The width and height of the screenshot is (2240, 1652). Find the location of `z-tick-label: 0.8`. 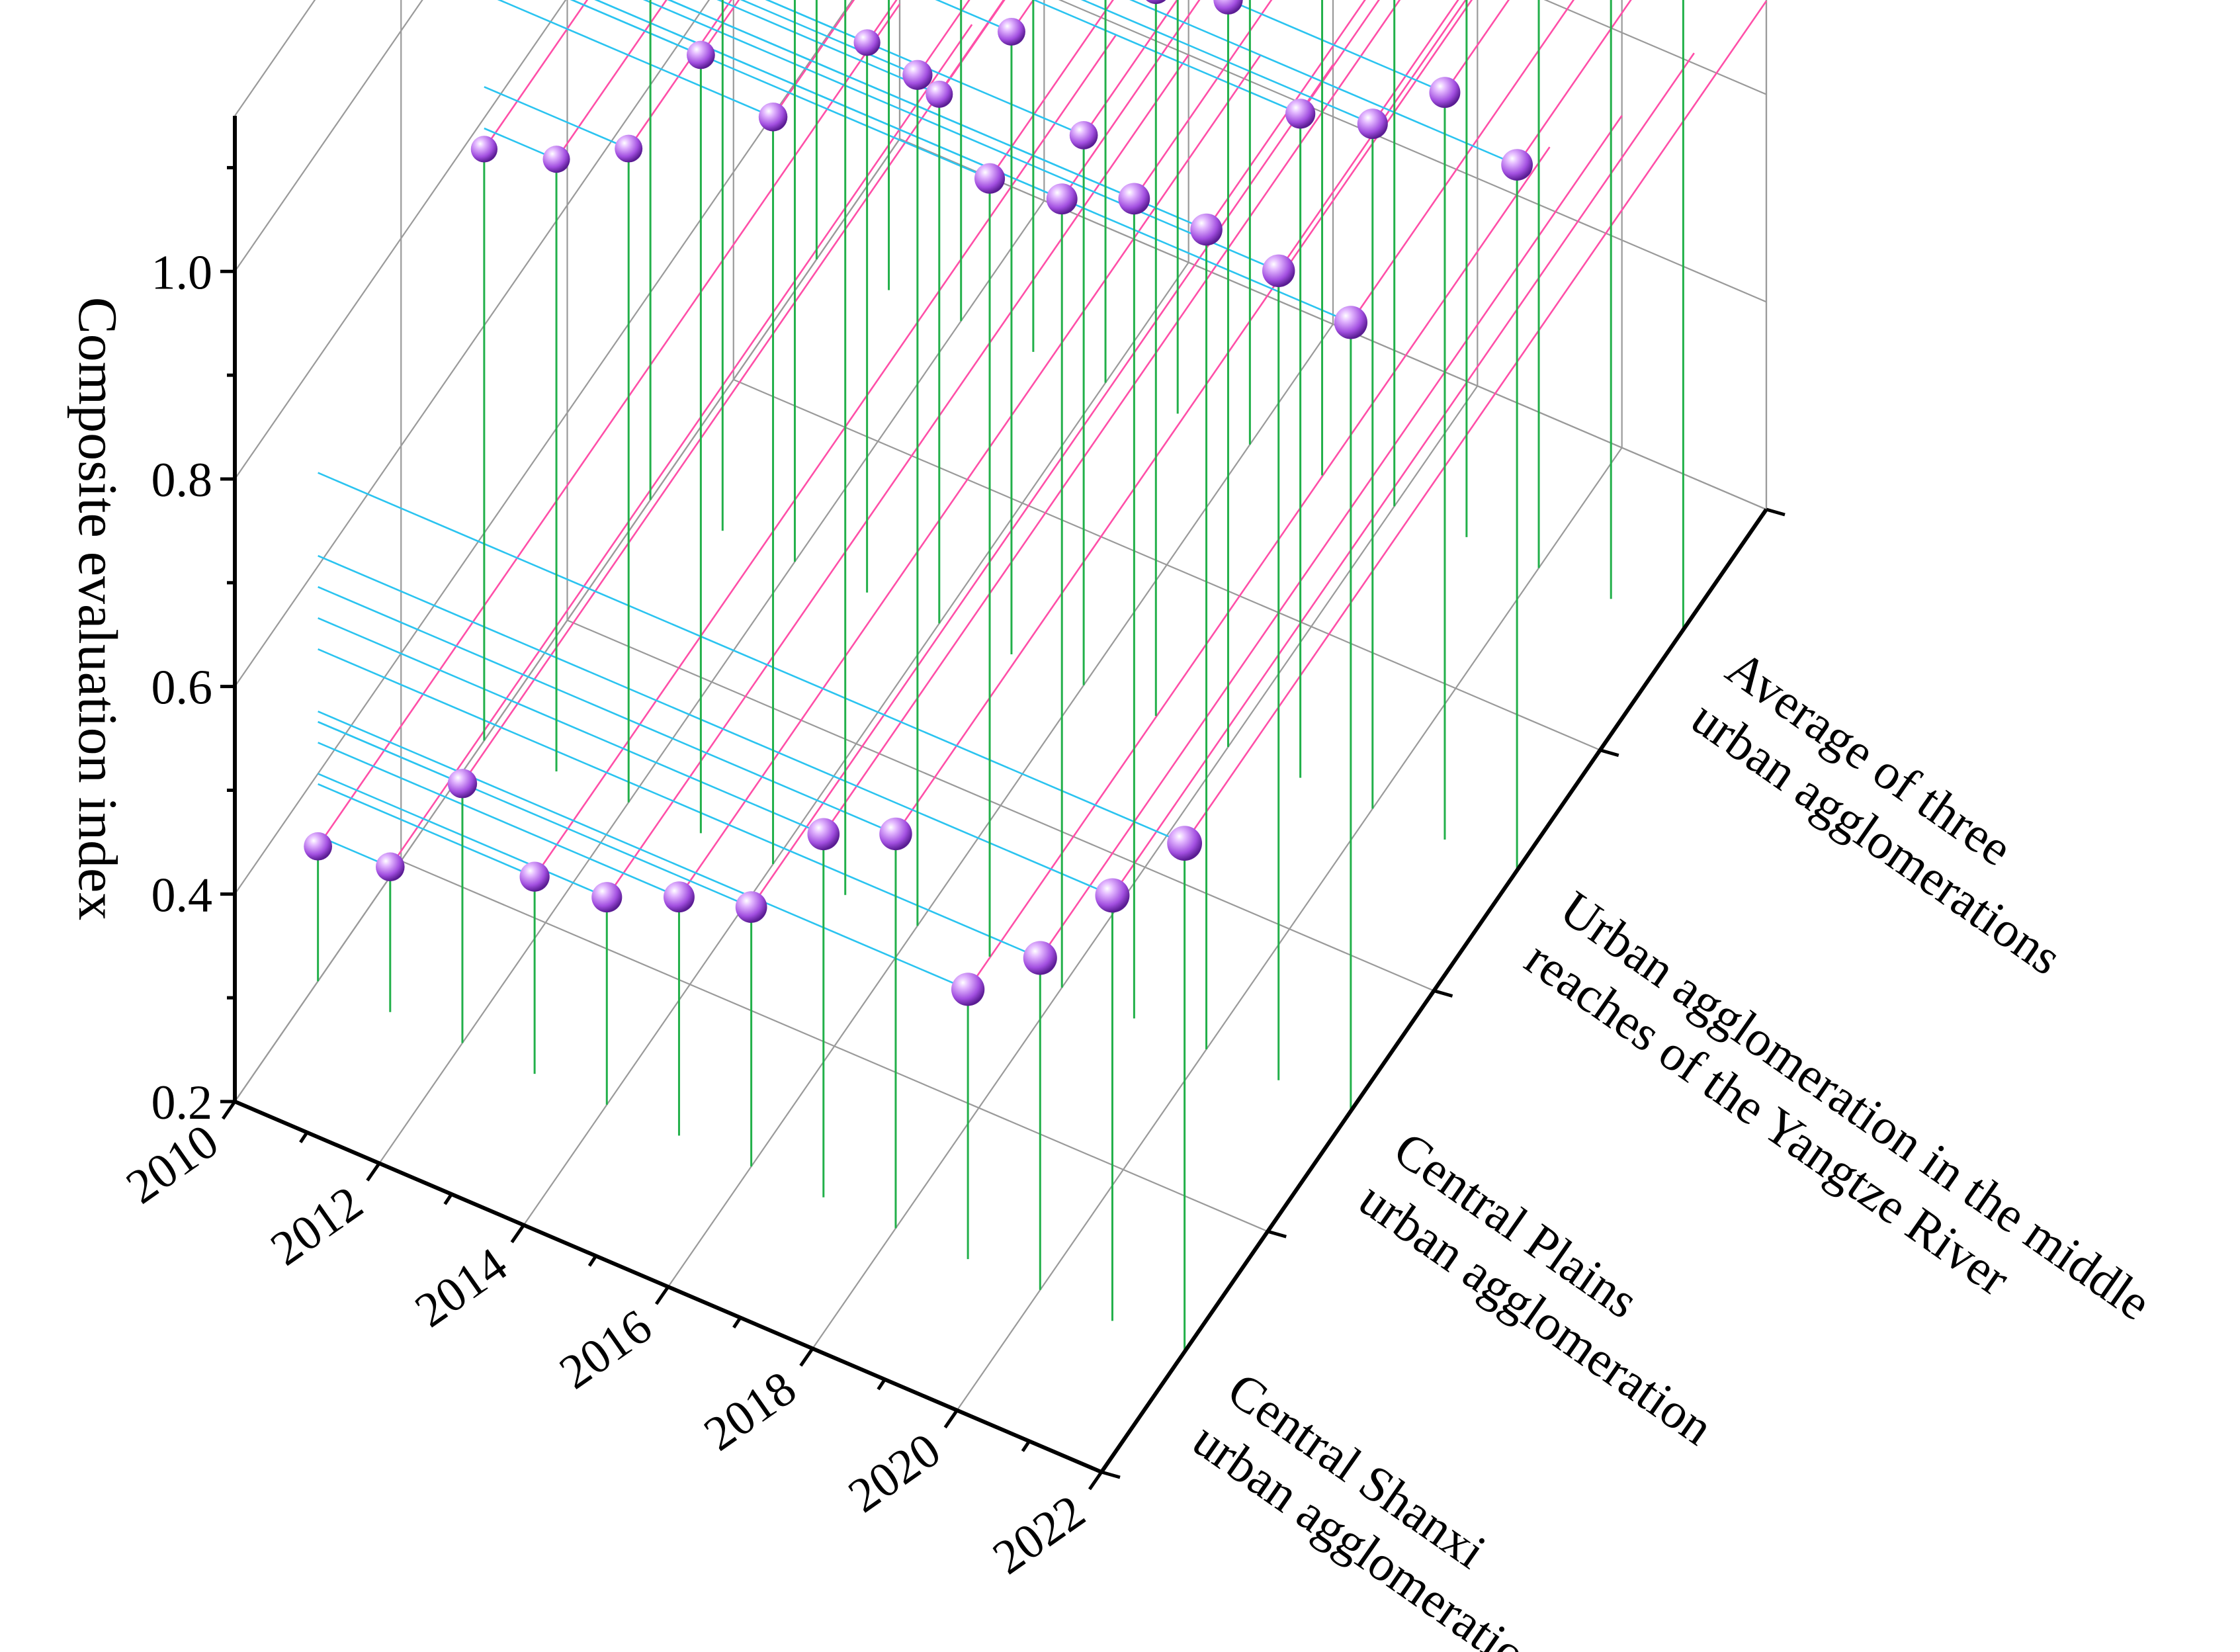

z-tick-label: 0.8 is located at coordinates (182, 480).